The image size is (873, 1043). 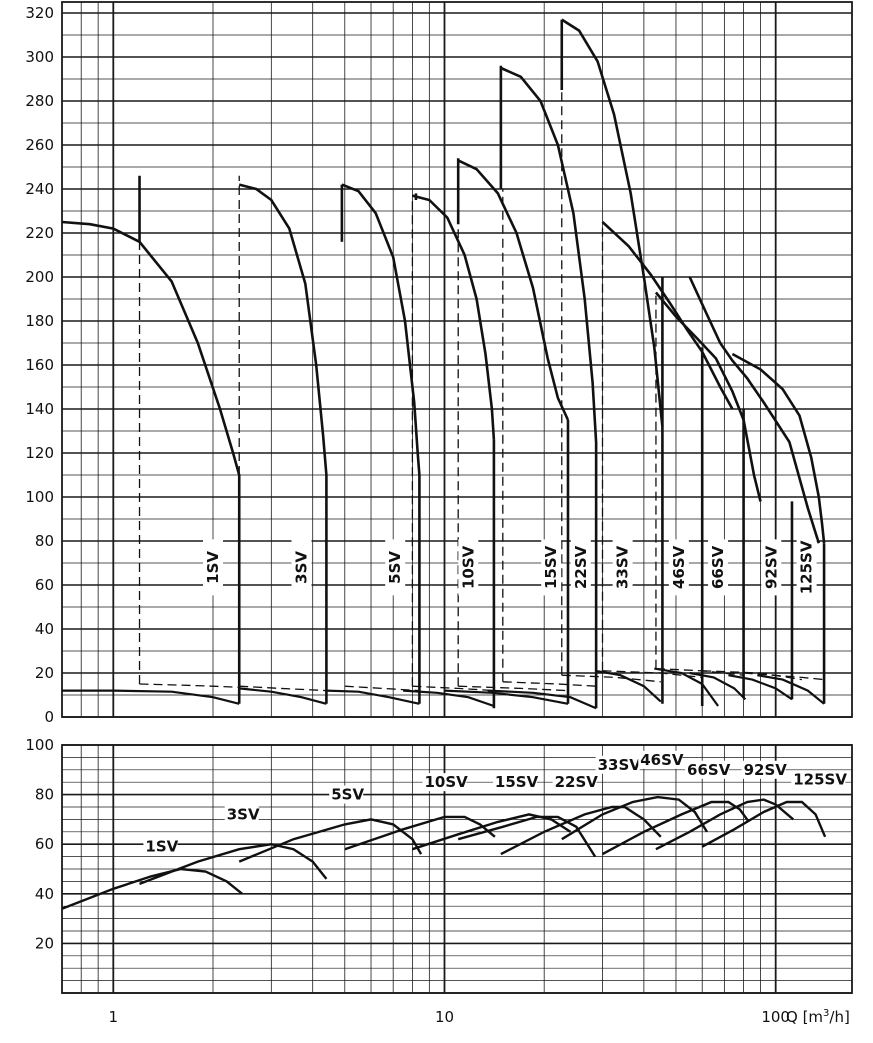 I want to click on y-tick-label: 180, so click(x=39, y=321).